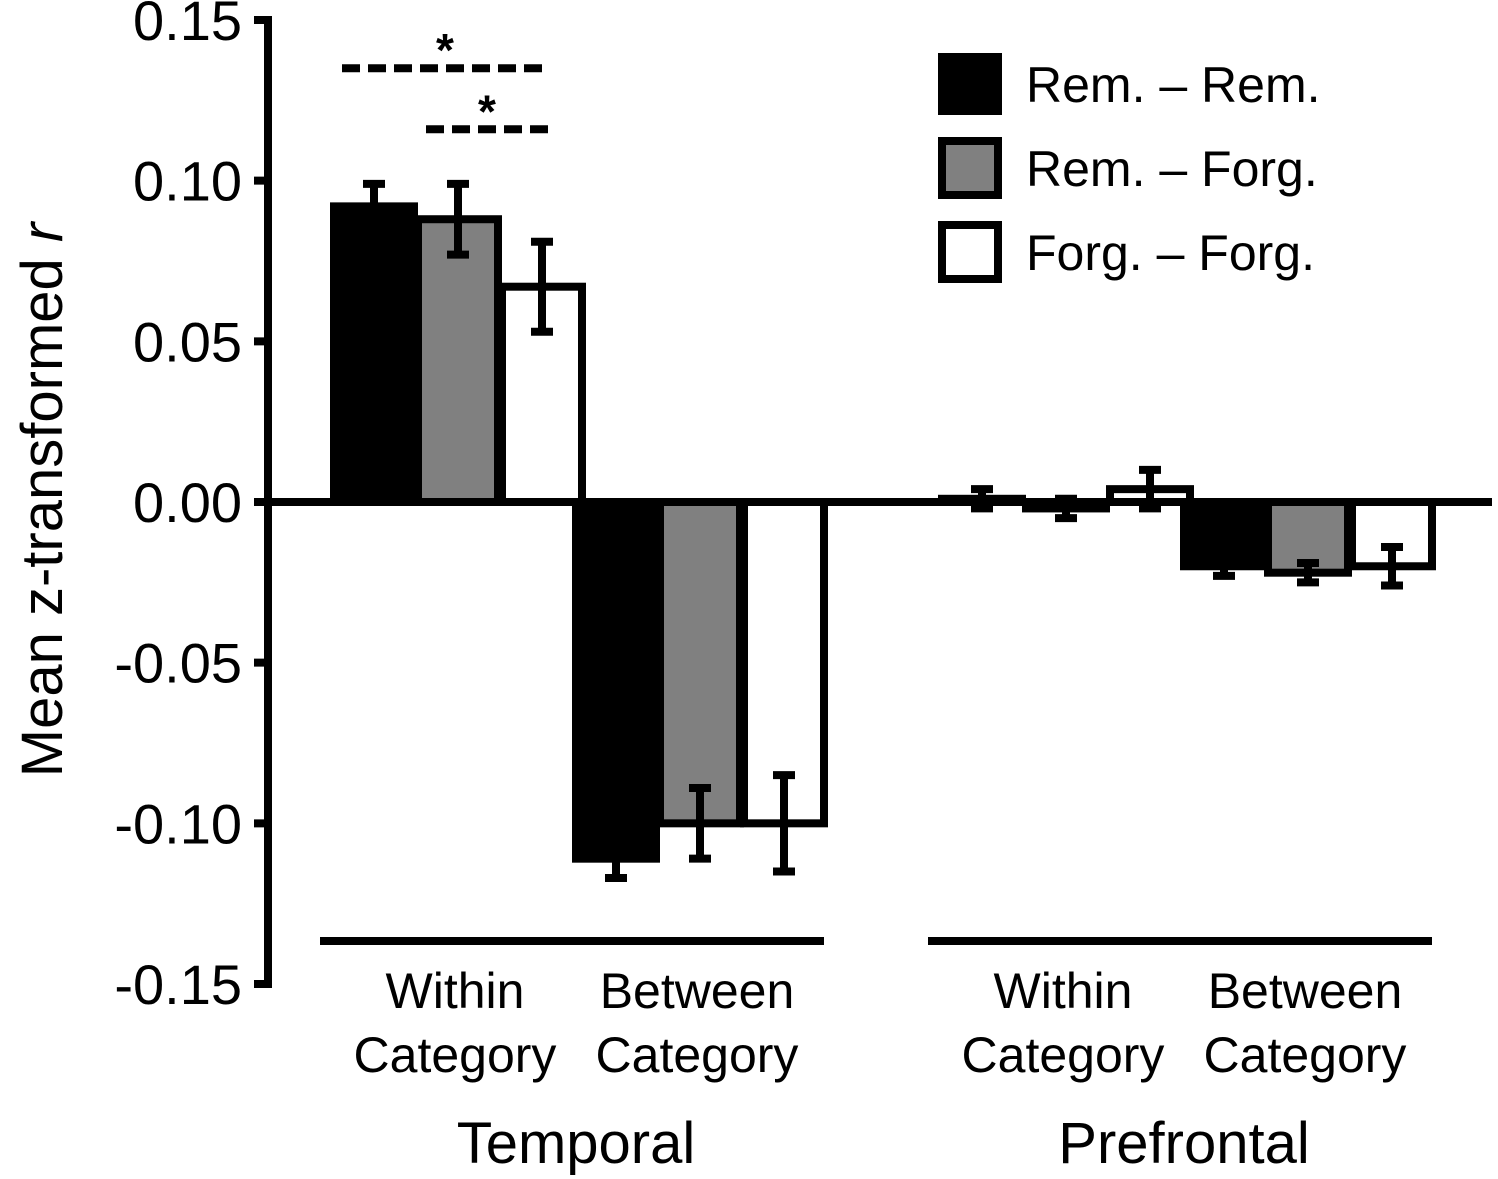 The width and height of the screenshot is (1498, 1179). What do you see at coordinates (576, 1143) in the screenshot?
I see `group-label: Temporal` at bounding box center [576, 1143].